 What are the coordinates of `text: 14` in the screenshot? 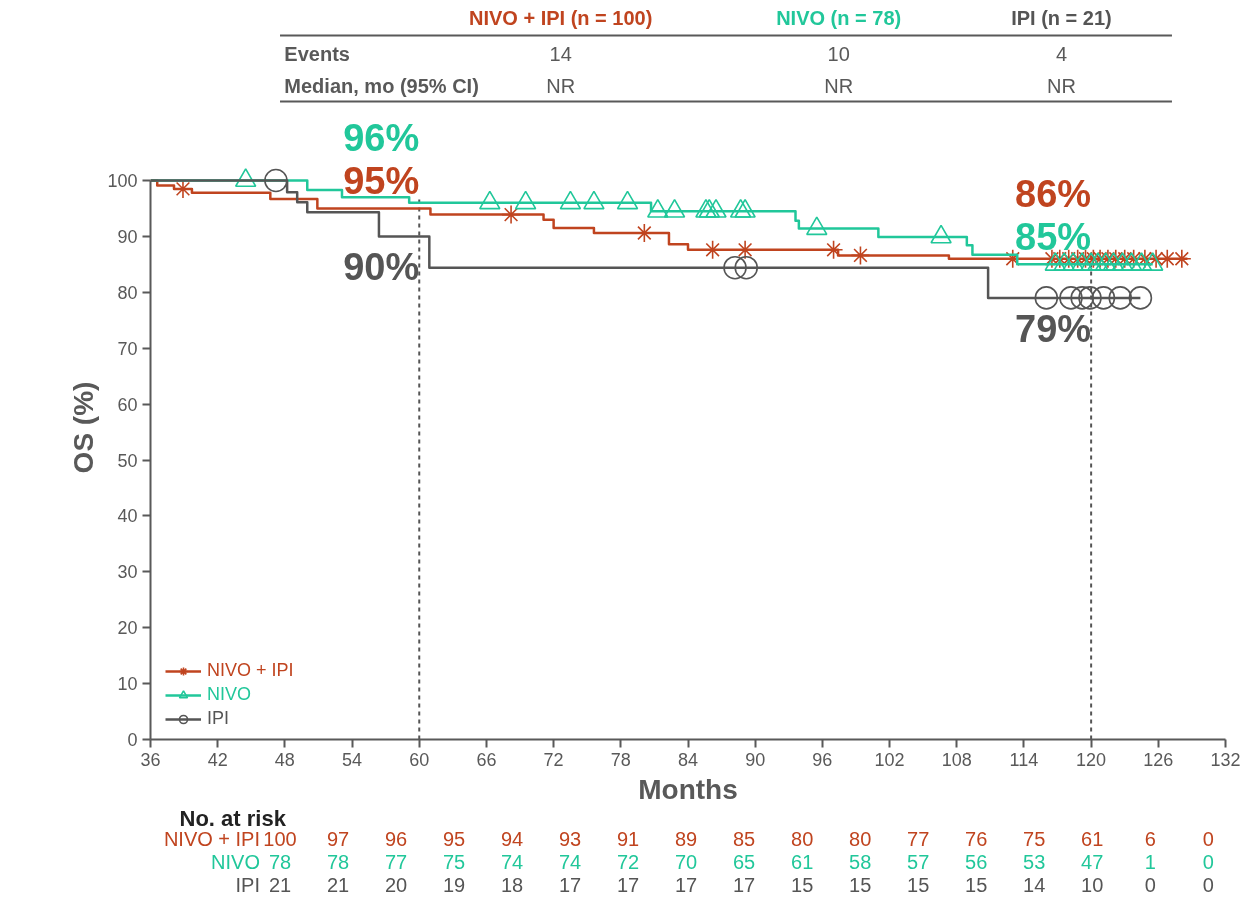 It's located at (560, 53).